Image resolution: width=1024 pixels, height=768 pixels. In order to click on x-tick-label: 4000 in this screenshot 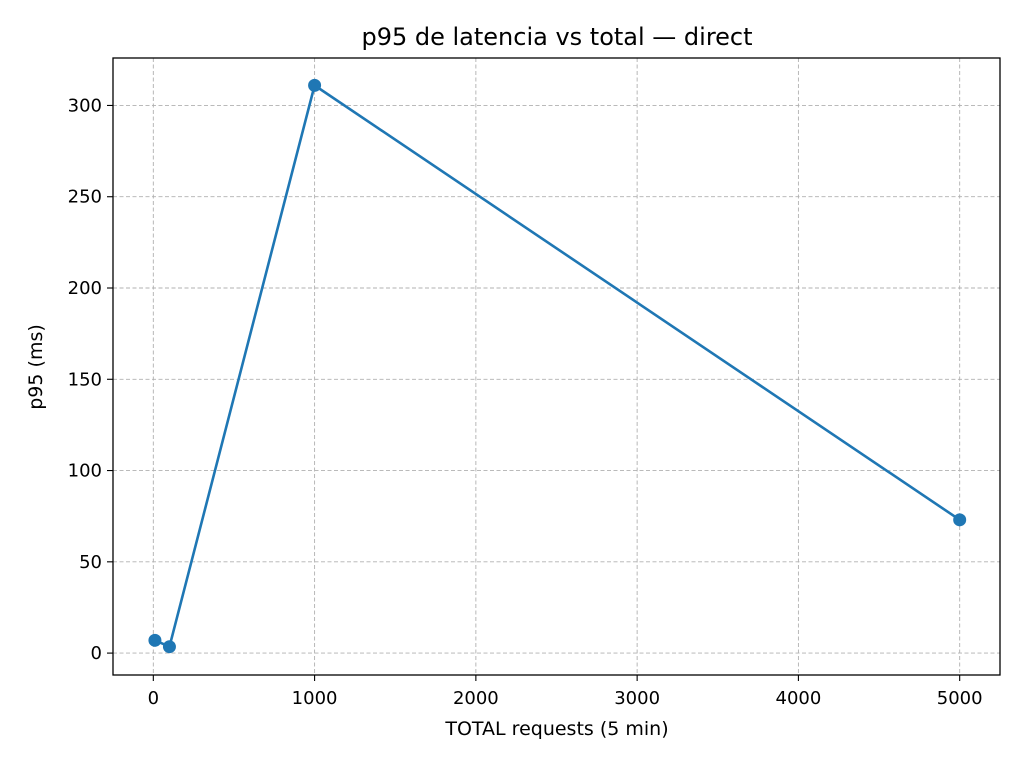, I will do `click(799, 698)`.